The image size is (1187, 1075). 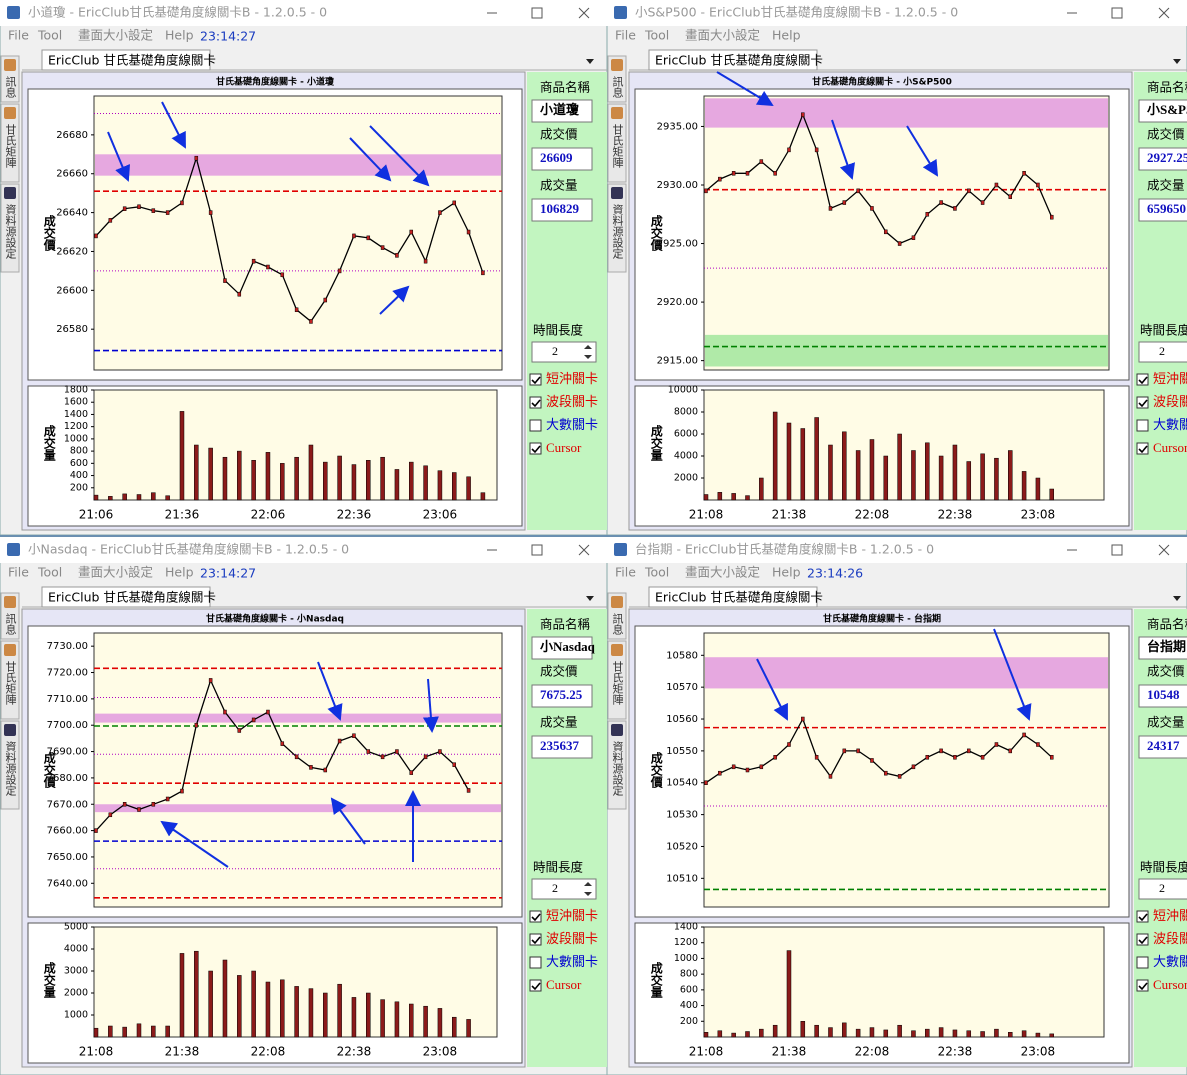 I want to click on y-tick-label: 2925.00, so click(x=677, y=244).